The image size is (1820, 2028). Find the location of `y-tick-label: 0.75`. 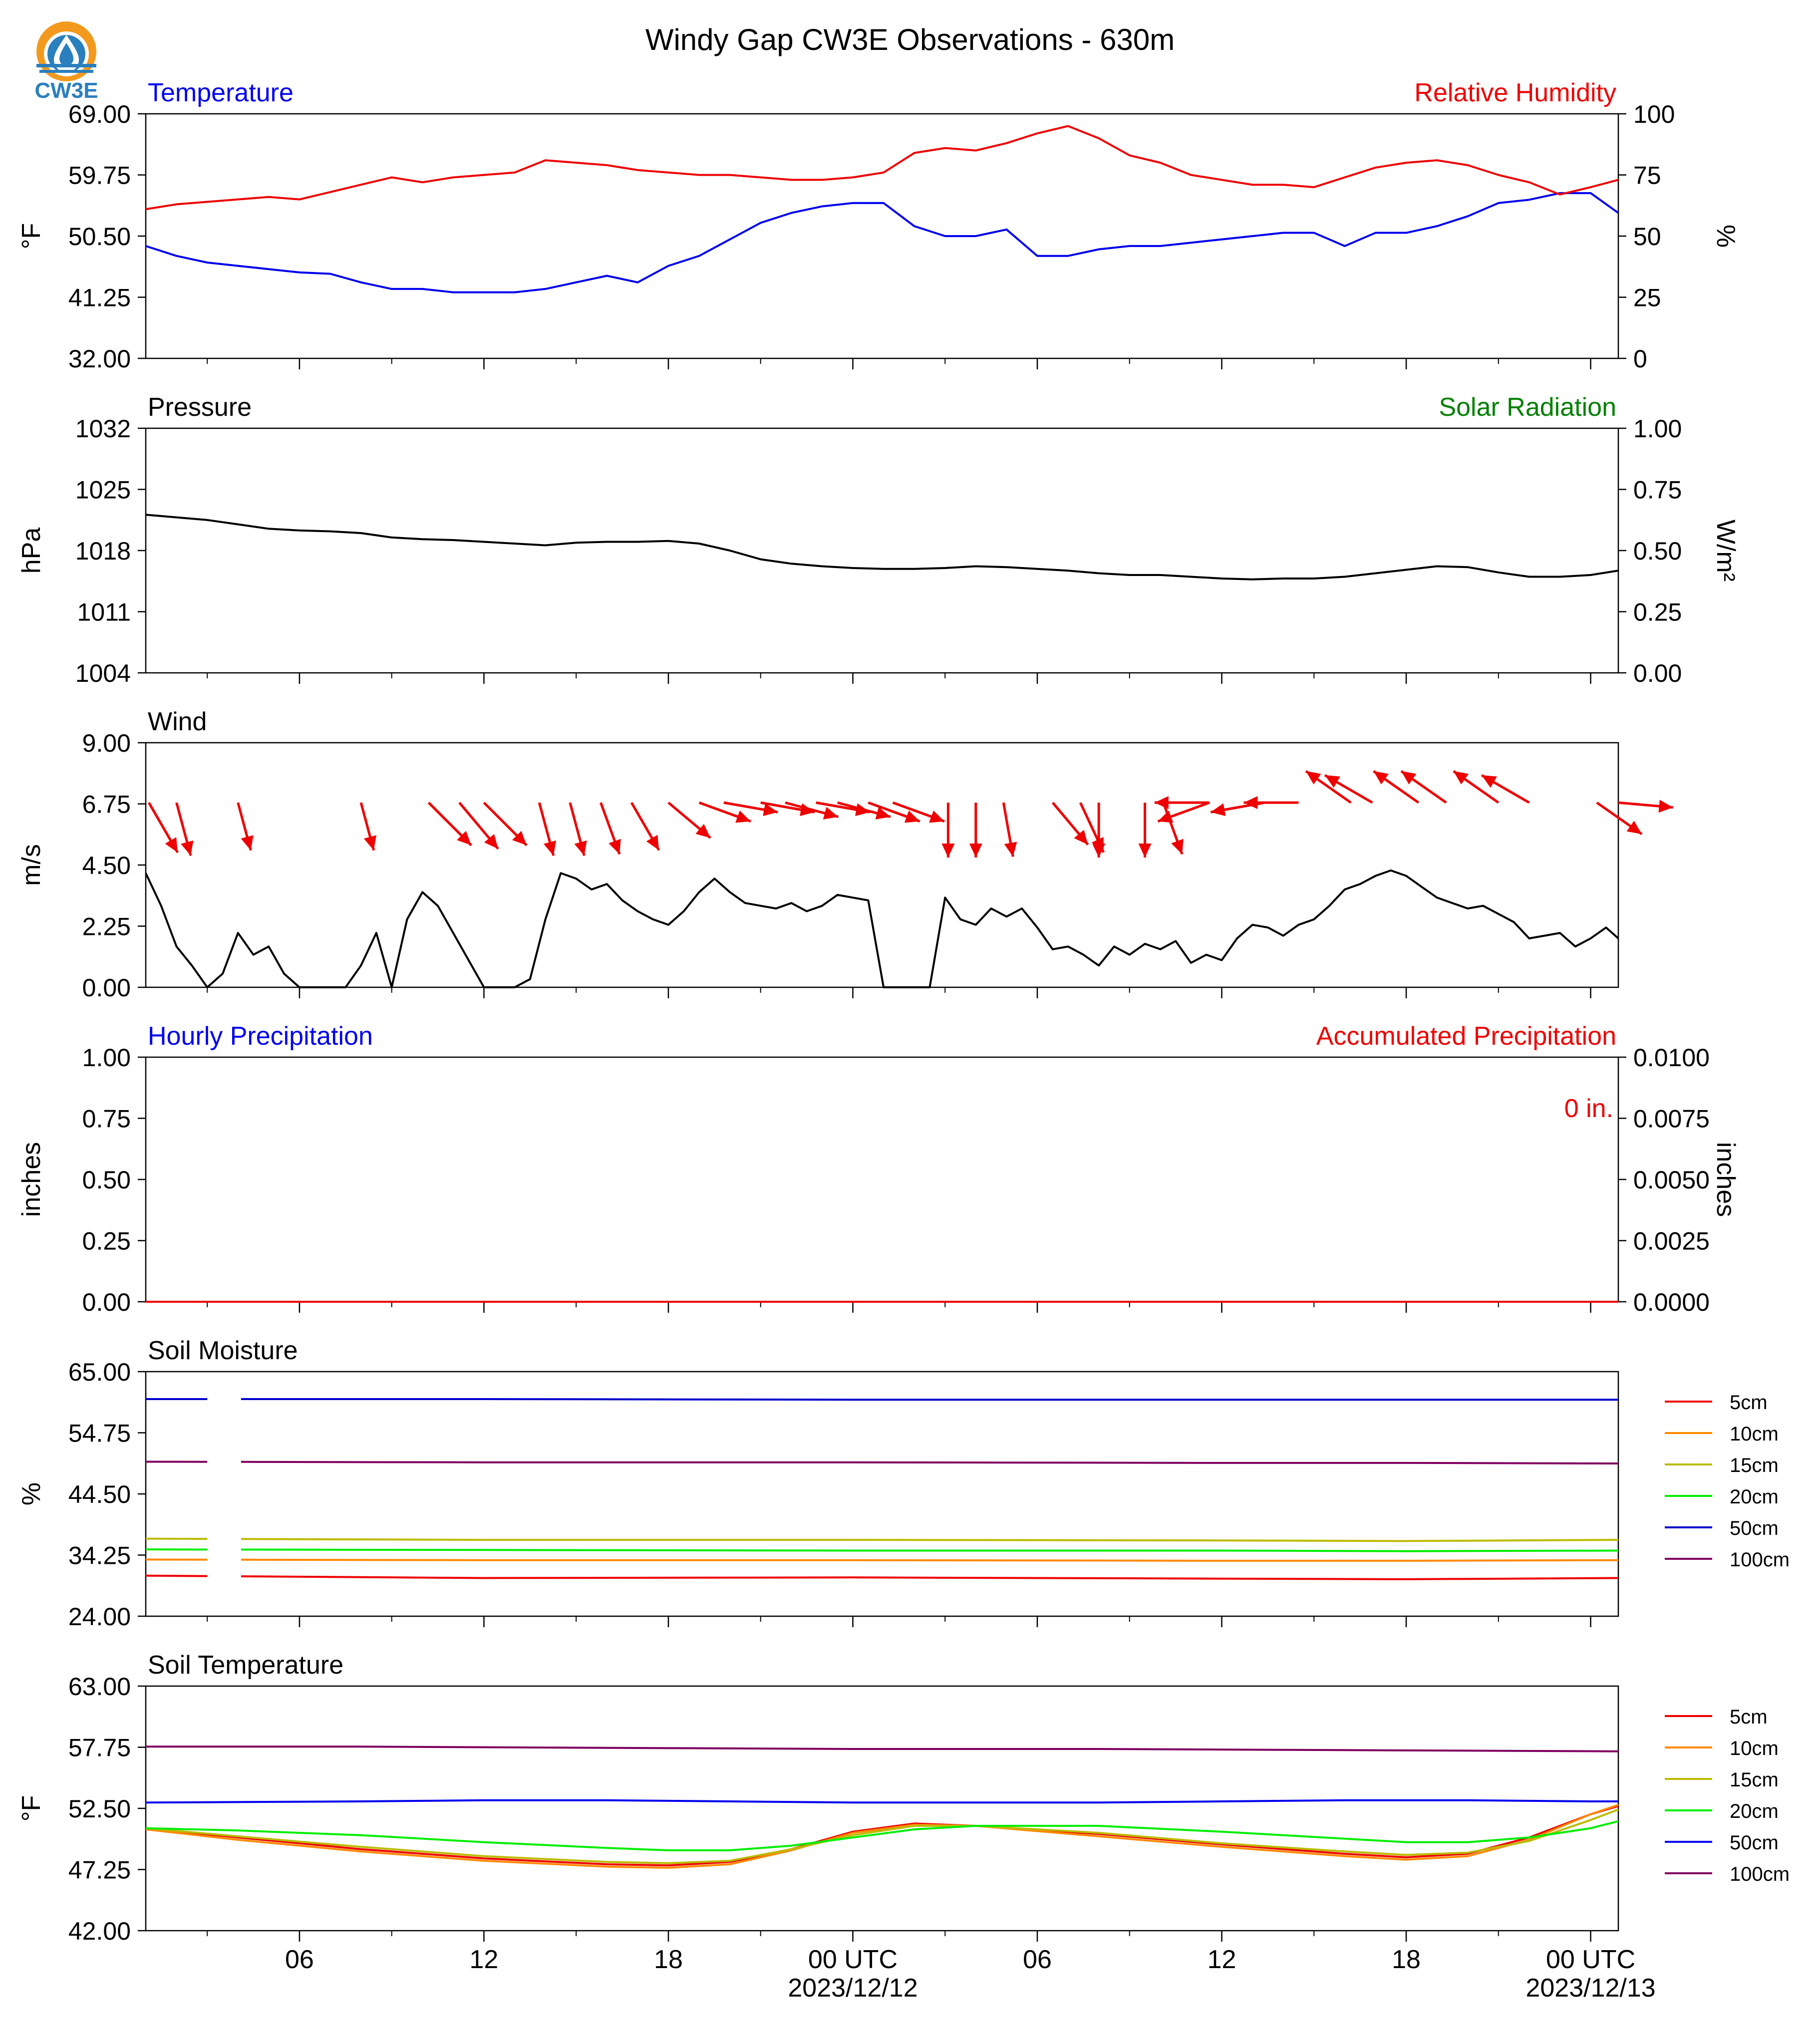

y-tick-label: 0.75 is located at coordinates (106, 1119).